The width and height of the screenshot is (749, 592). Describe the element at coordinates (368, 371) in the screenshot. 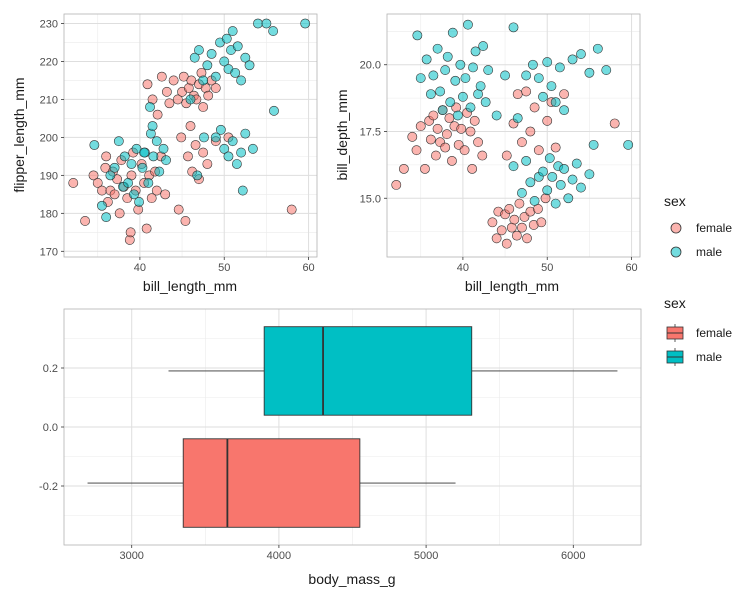

I see `box-male` at that location.